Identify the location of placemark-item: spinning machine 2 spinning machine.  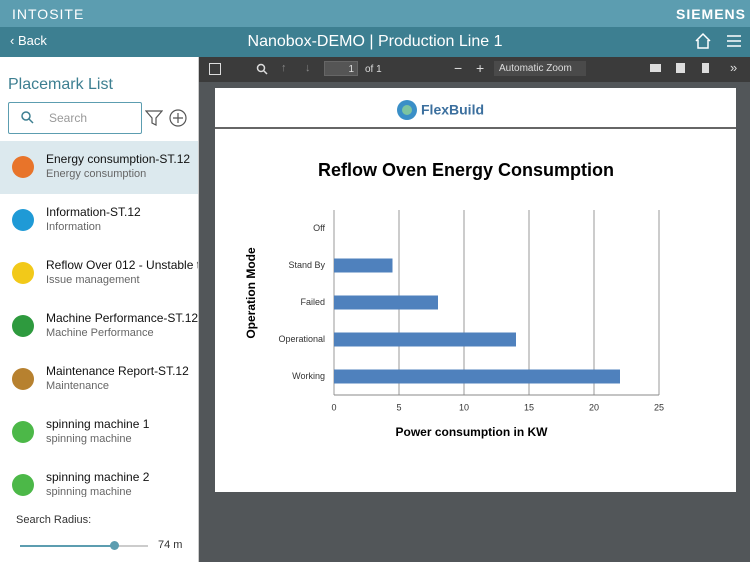
(99, 478).